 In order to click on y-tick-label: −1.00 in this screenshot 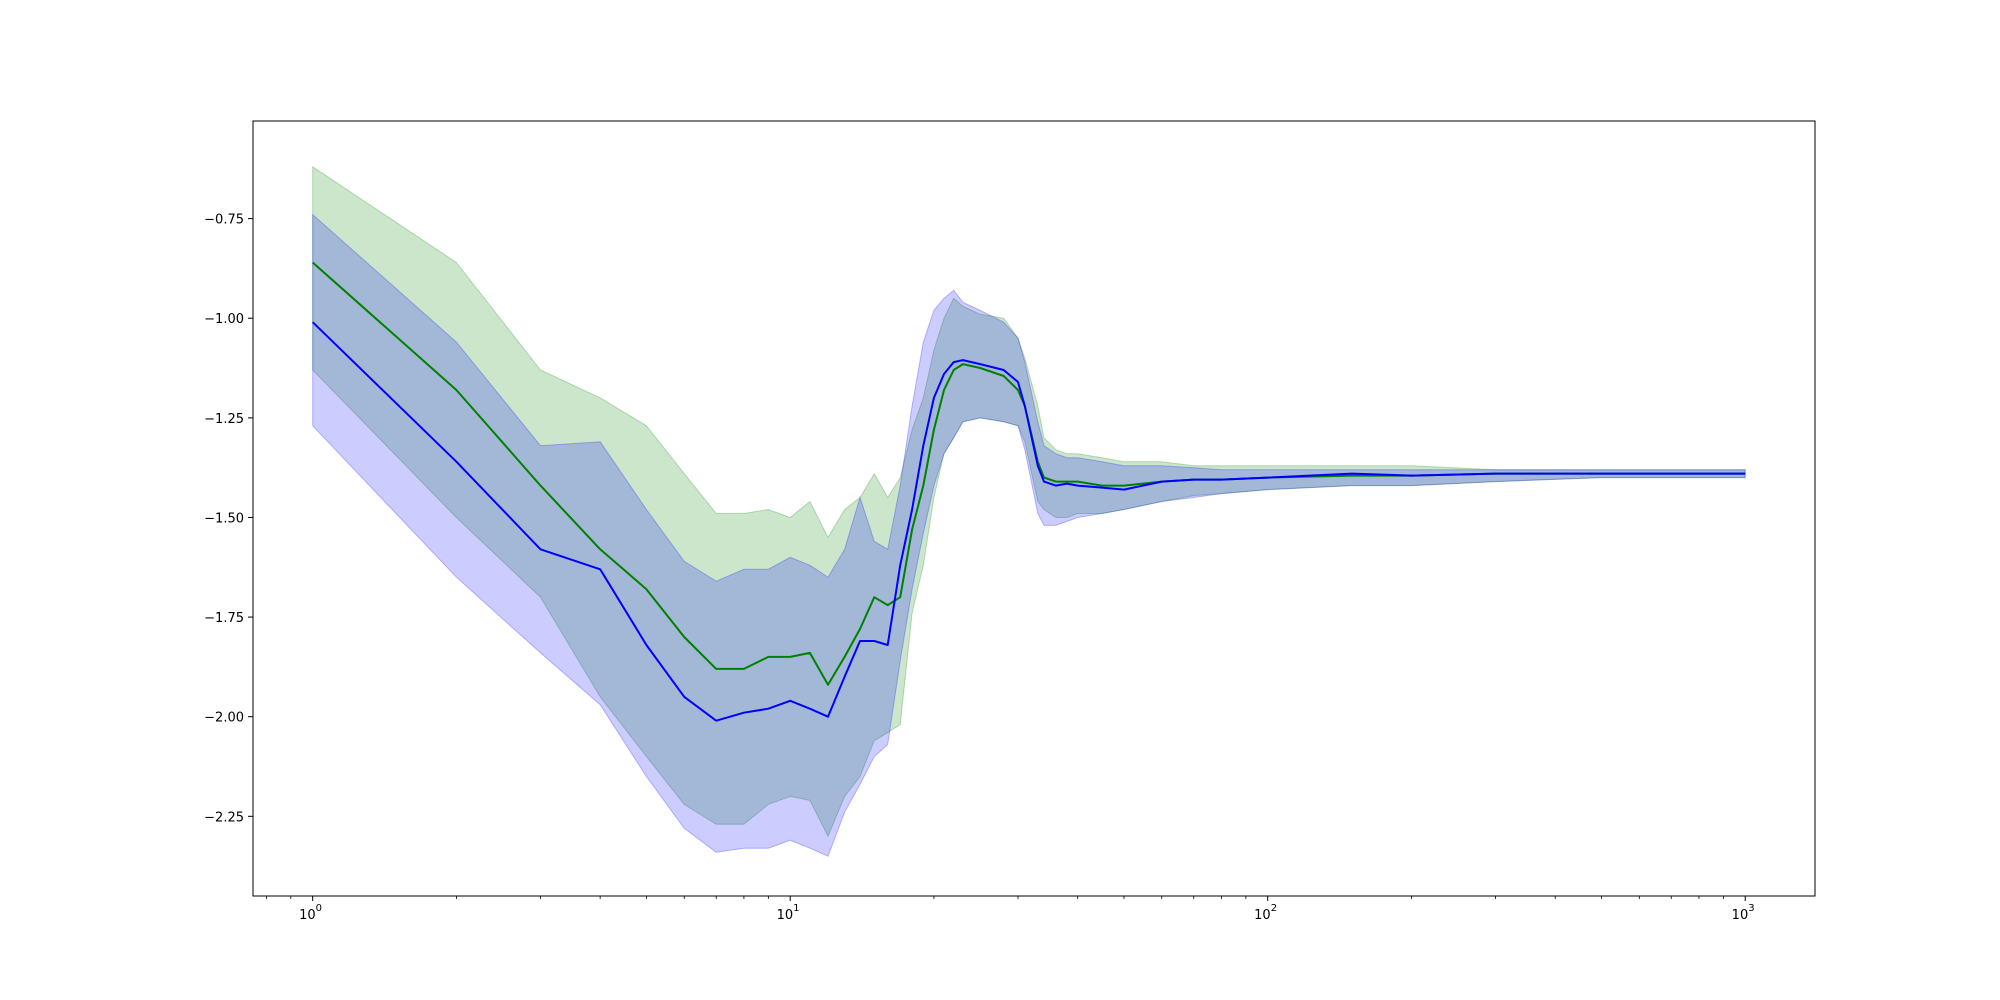, I will do `click(224, 319)`.